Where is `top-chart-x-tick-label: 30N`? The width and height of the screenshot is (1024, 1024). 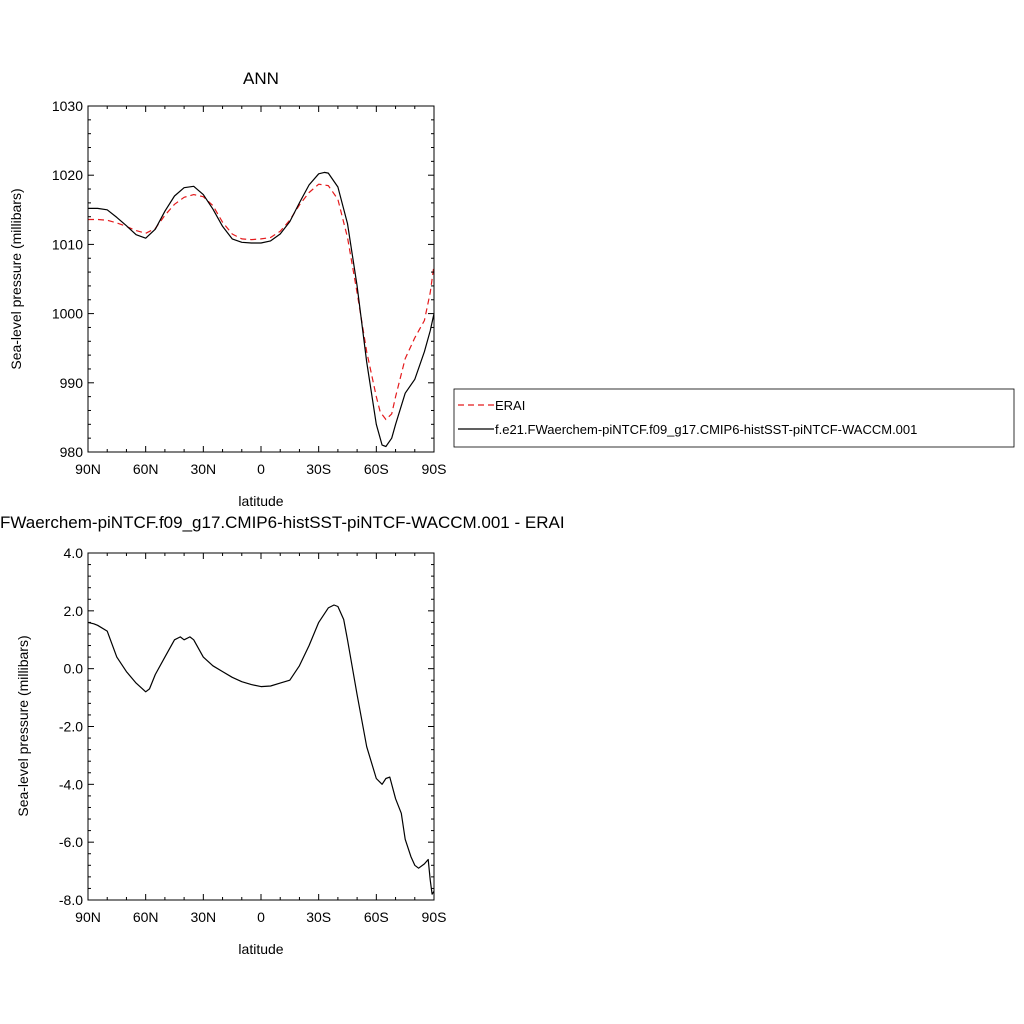 top-chart-x-tick-label: 30N is located at coordinates (203, 469).